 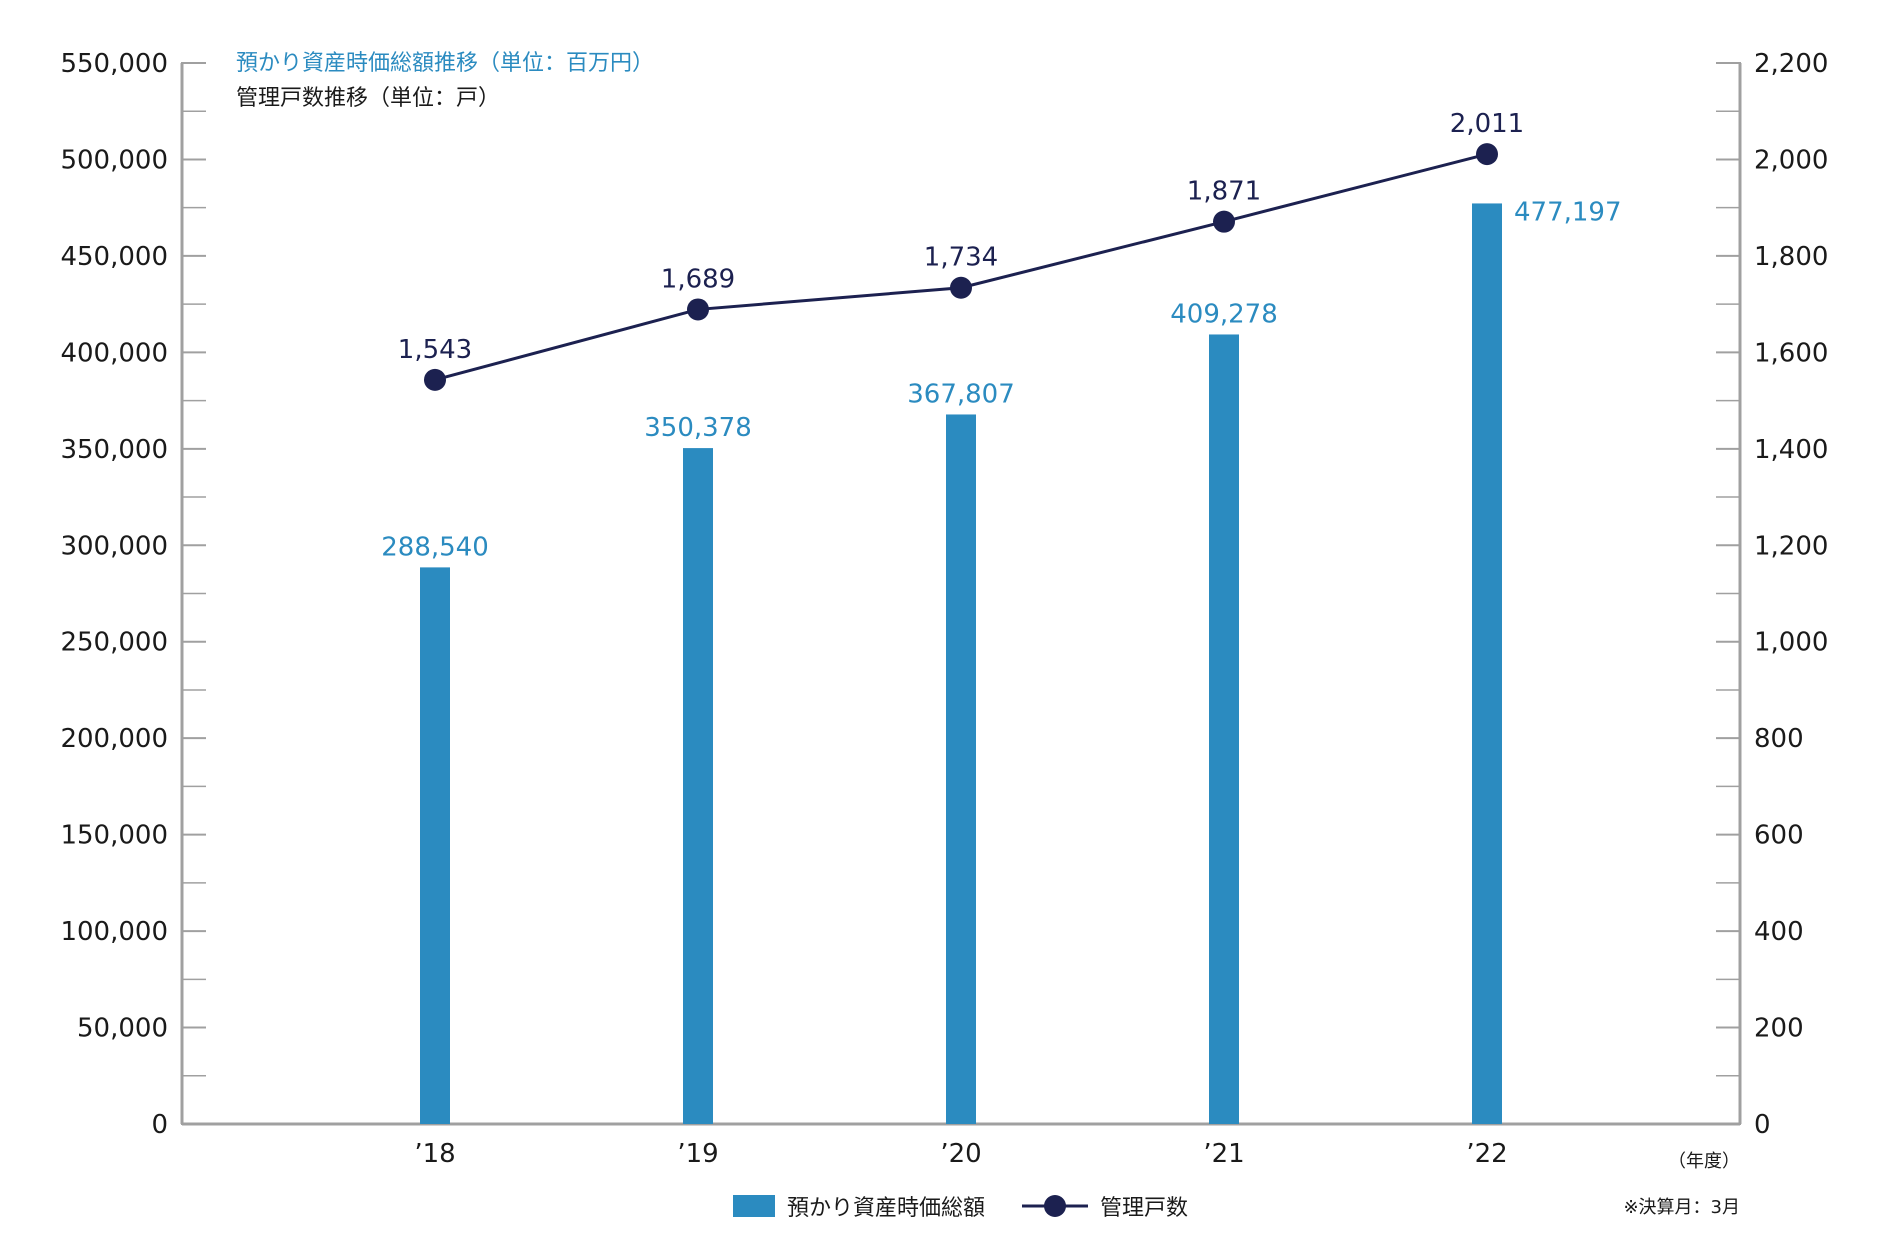 I want to click on x-axis-unit: （年度）, so click(x=1704, y=1161).